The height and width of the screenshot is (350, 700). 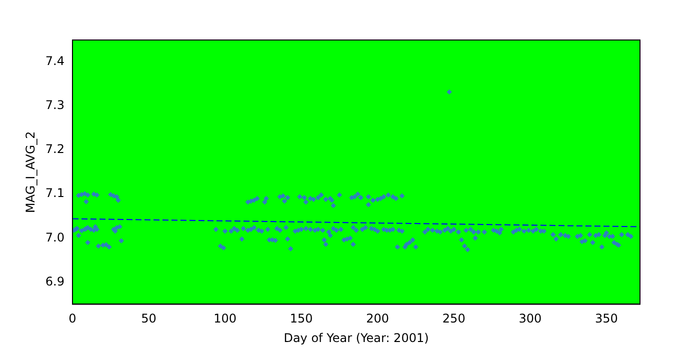 What do you see at coordinates (54, 149) in the screenshot?
I see `y-tick-label: 7.2` at bounding box center [54, 149].